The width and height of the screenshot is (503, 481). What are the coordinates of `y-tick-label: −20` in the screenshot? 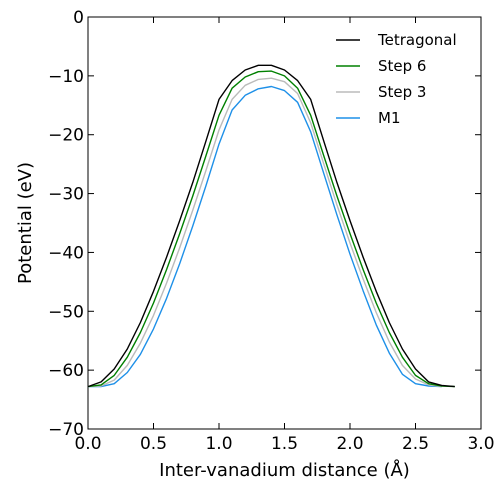 It's located at (66, 136).